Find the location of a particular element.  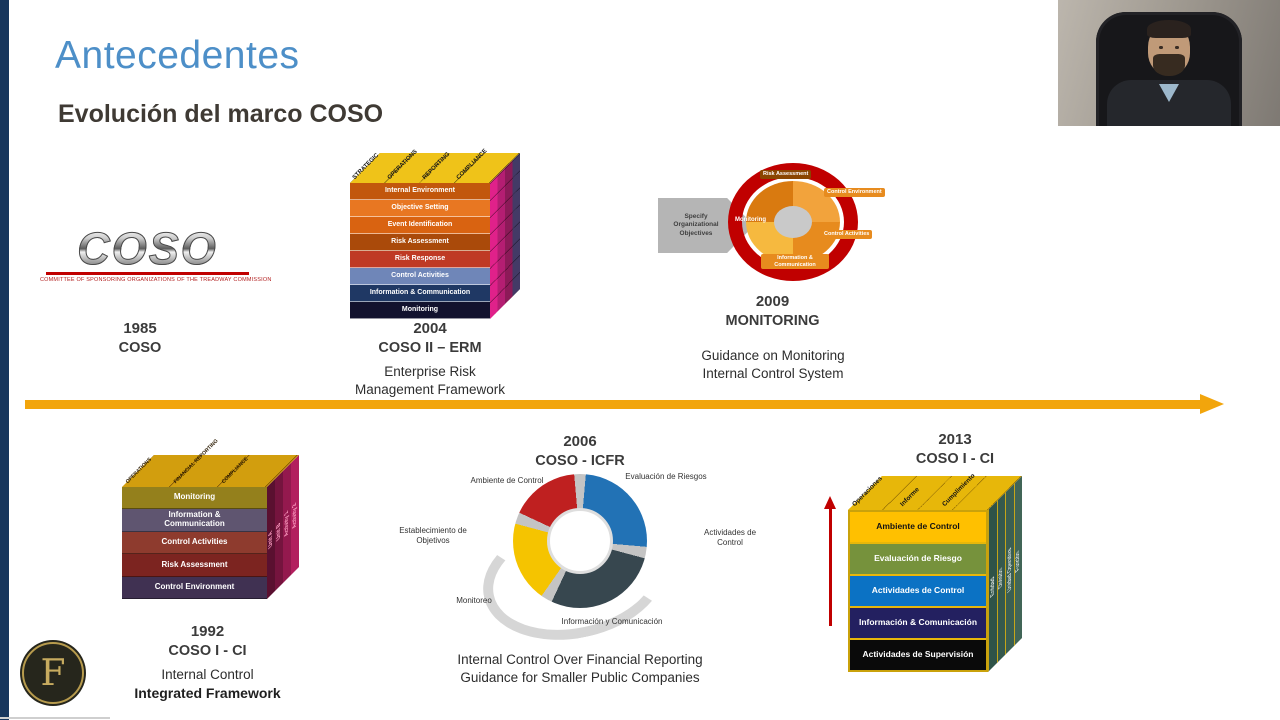

monitoring-label: Control Environment is located at coordinates (854, 192).